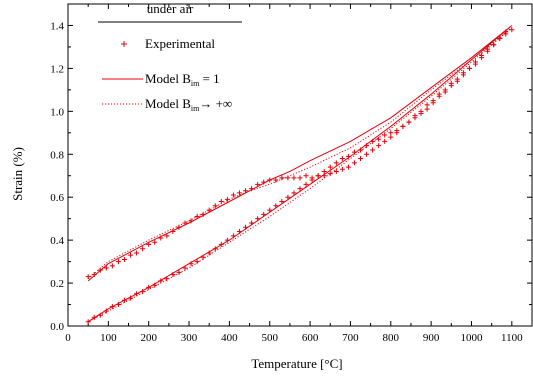 This screenshot has height=376, width=533. I want to click on x-tick-label: 1000, so click(471, 338).